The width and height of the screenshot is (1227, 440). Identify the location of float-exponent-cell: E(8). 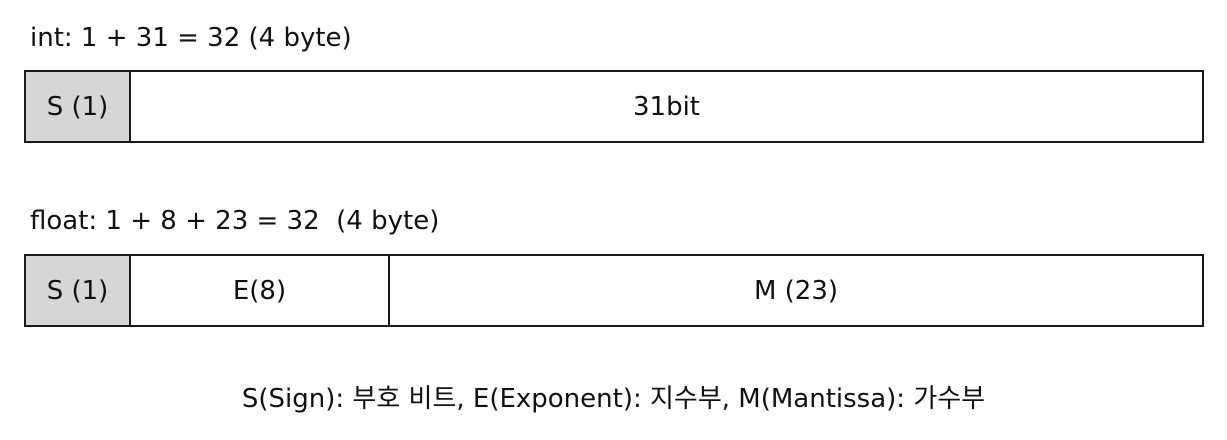
(258, 290).